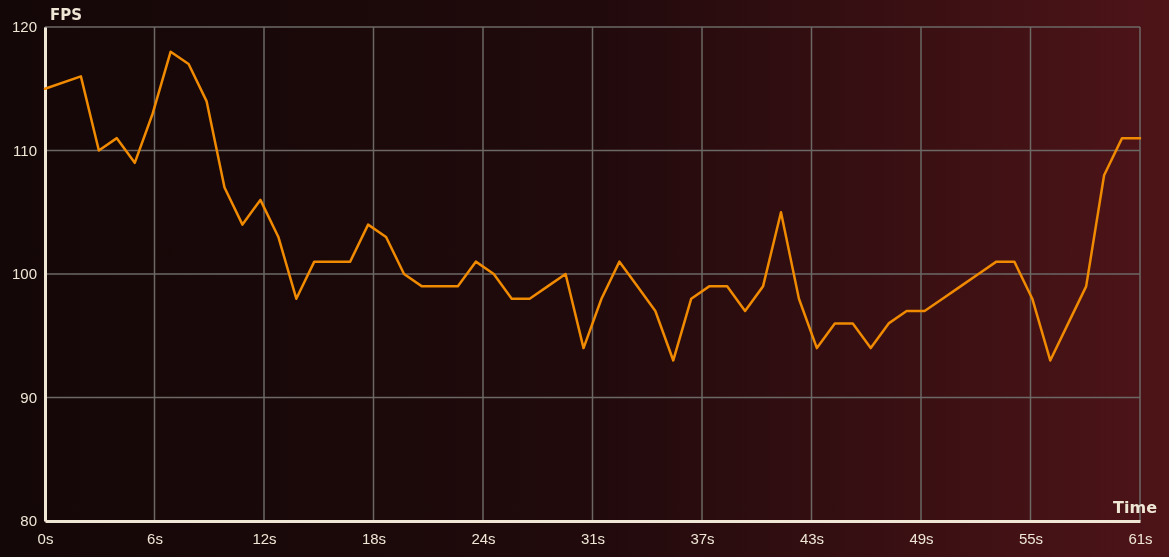 The image size is (1169, 557). I want to click on x-tick-label: 12s, so click(264, 538).